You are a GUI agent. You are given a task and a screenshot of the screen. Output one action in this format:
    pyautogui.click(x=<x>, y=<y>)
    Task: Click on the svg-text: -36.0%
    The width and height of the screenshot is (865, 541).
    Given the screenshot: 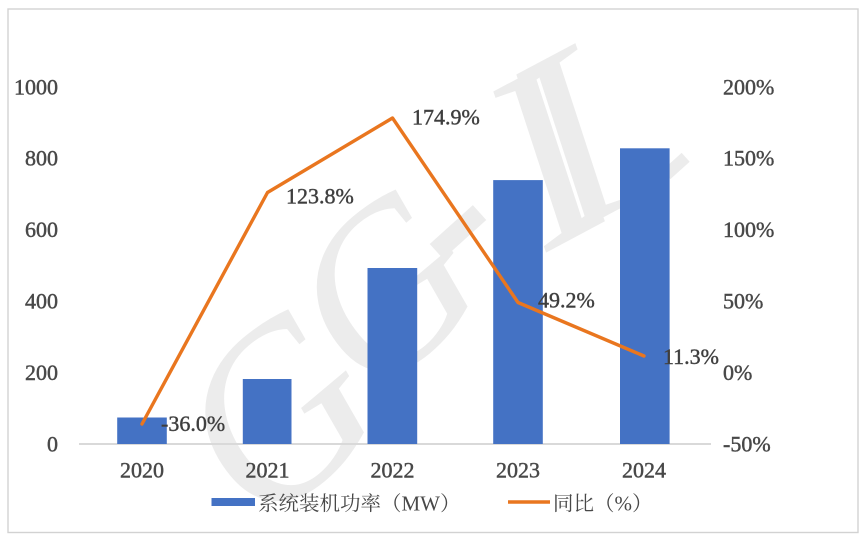 What is the action you would take?
    pyautogui.click(x=193, y=423)
    